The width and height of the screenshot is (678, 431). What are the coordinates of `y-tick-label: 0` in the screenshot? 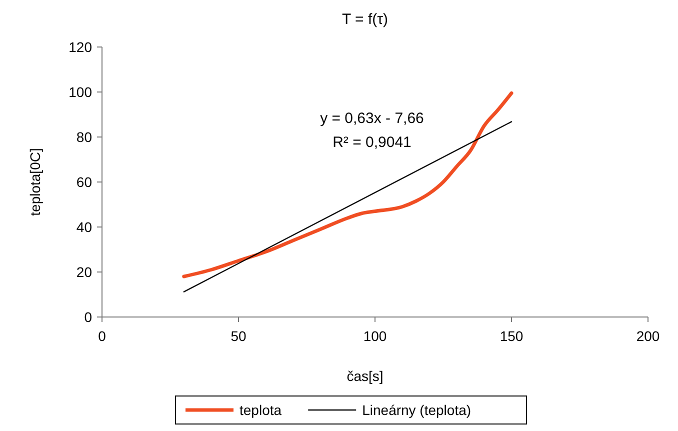 It's located at (88, 316).